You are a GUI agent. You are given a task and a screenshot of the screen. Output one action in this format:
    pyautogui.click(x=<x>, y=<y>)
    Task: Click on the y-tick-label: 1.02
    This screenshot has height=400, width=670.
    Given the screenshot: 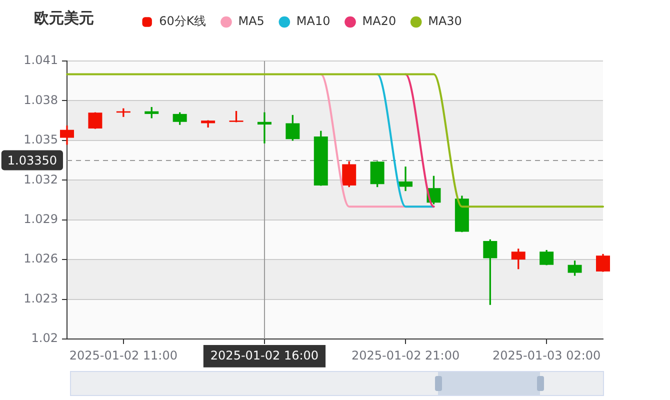 What is the action you would take?
    pyautogui.click(x=44, y=338)
    